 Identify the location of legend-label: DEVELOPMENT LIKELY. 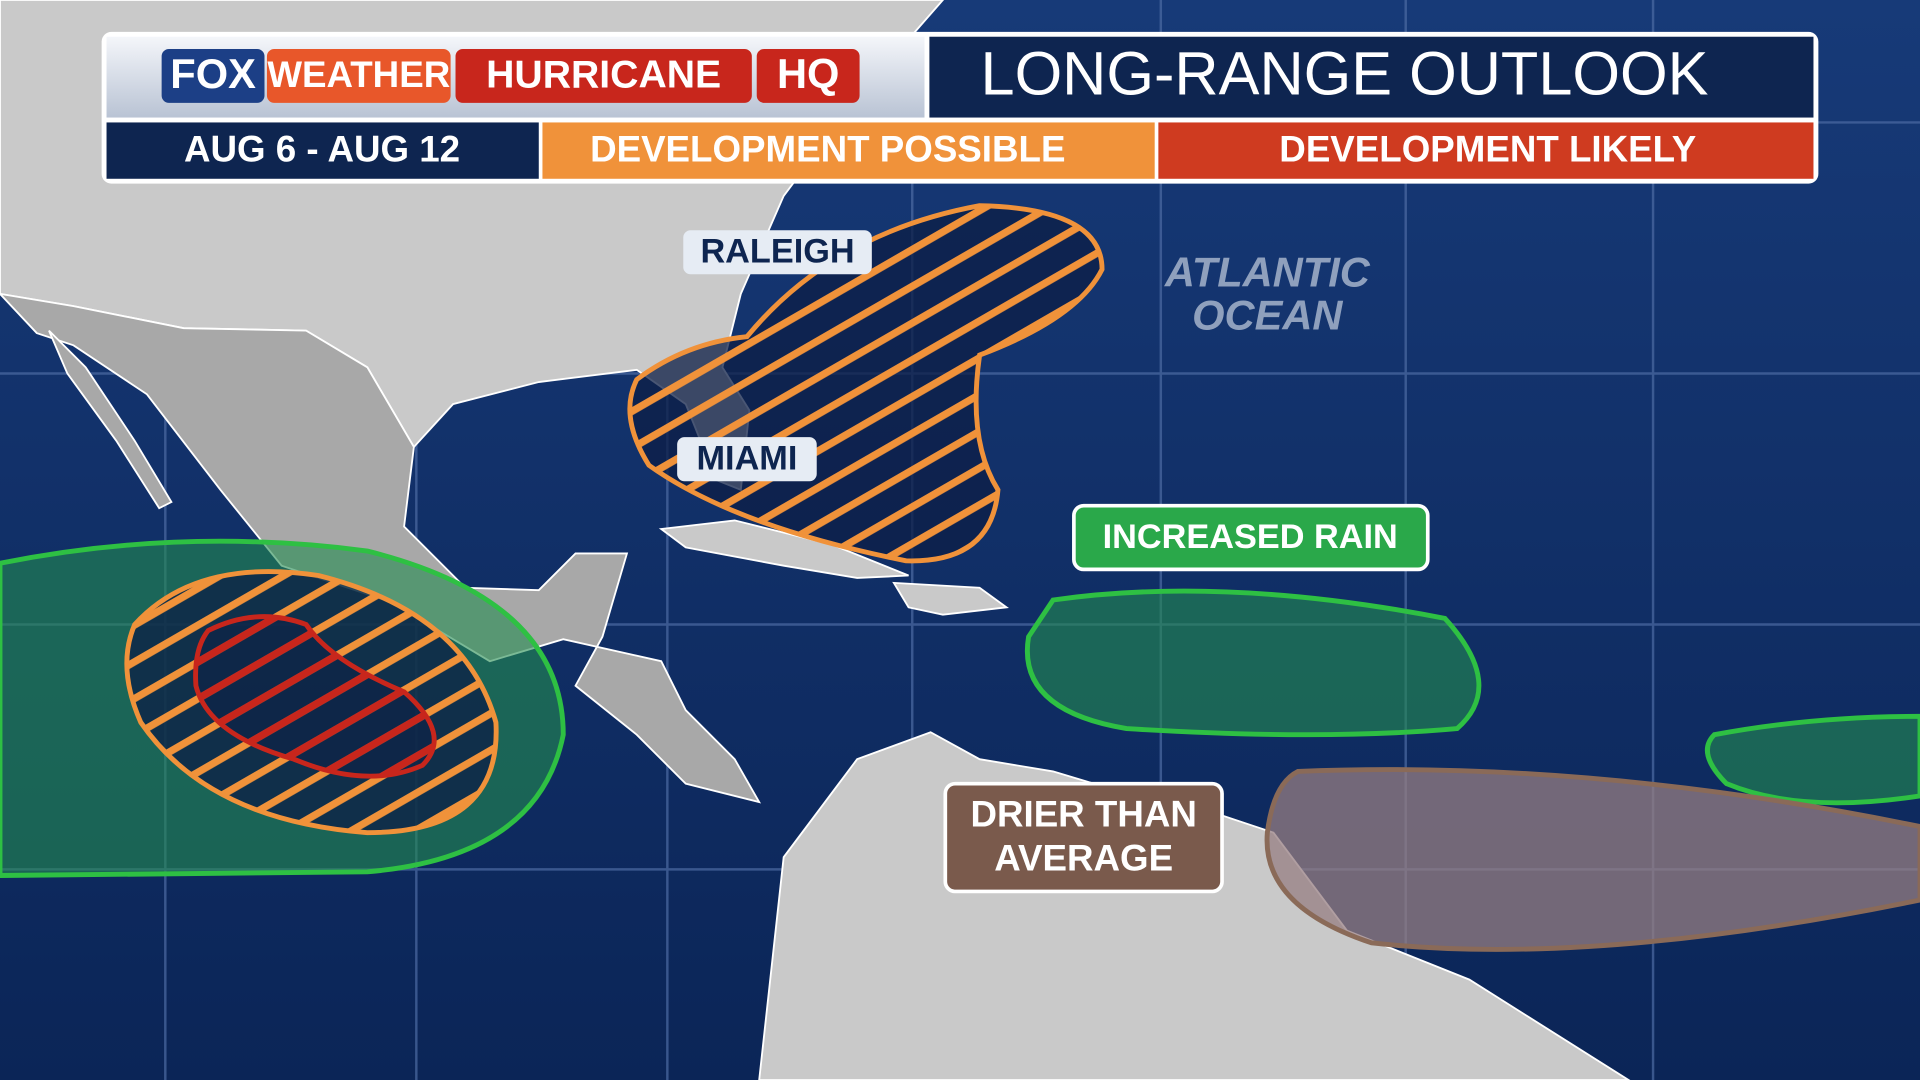
(1487, 149).